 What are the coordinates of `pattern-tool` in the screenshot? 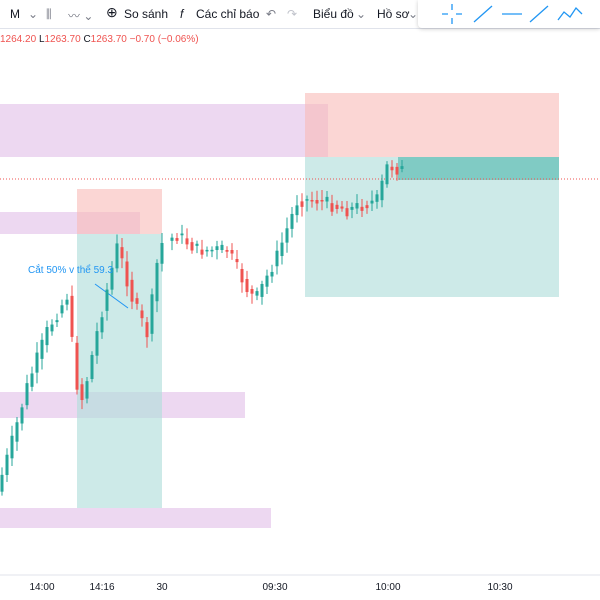 It's located at (570, 13).